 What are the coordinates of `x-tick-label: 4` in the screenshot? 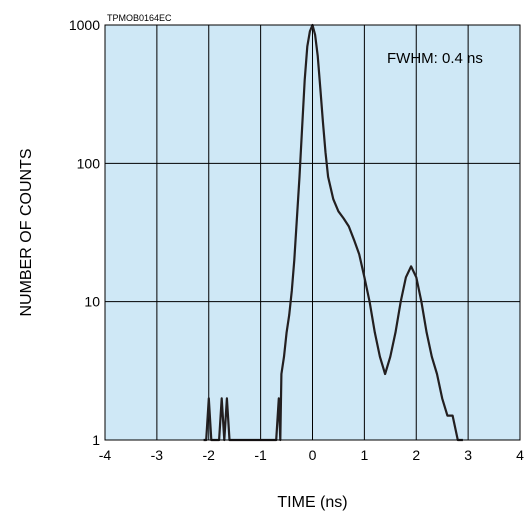 It's located at (520, 455).